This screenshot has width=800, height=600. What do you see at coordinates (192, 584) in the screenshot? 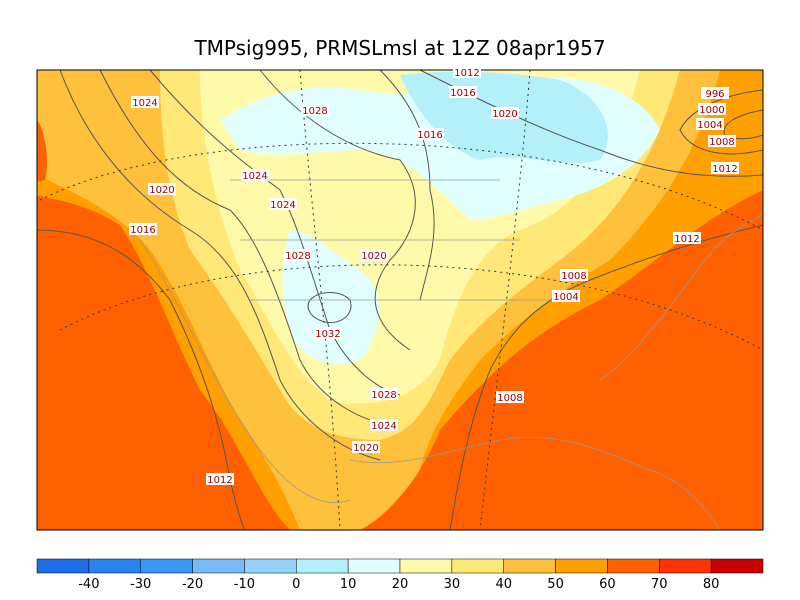
I see `colorbar-tick-label: -20` at bounding box center [192, 584].